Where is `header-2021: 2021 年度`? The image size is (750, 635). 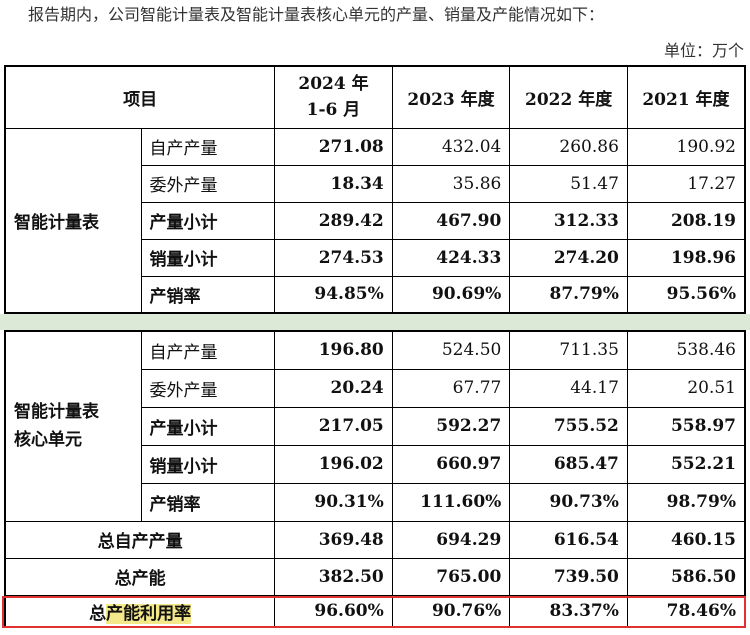
header-2021: 2021 年度 is located at coordinates (686, 97).